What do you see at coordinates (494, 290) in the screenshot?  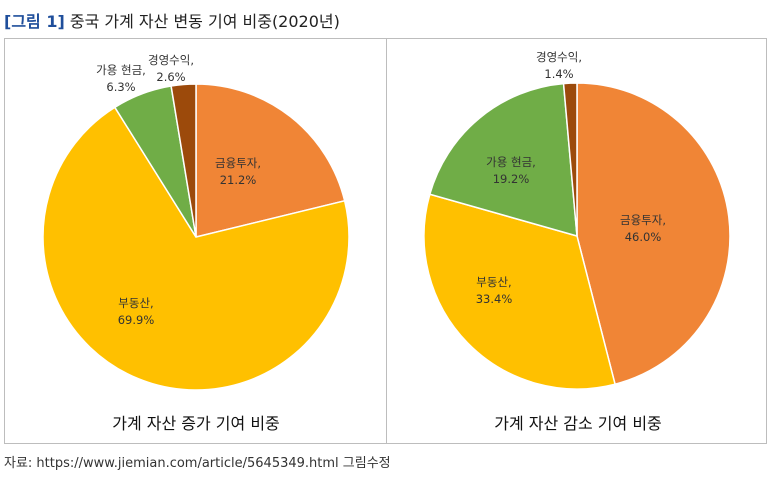 I see `pie-label-decrease-부동산: 부동산, 33.4%` at bounding box center [494, 290].